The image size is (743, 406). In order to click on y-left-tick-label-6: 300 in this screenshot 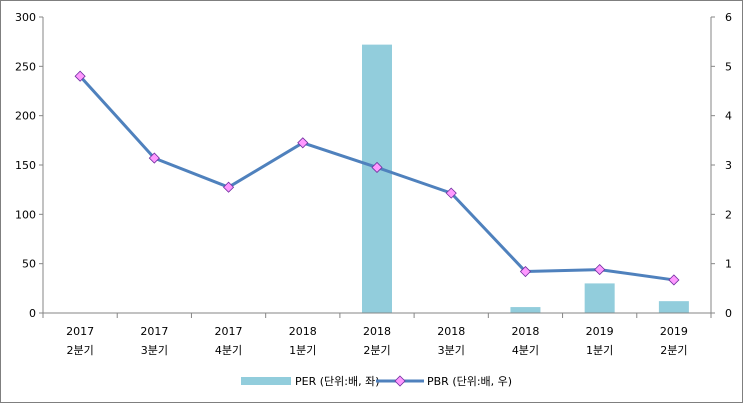, I will do `click(25, 17)`.